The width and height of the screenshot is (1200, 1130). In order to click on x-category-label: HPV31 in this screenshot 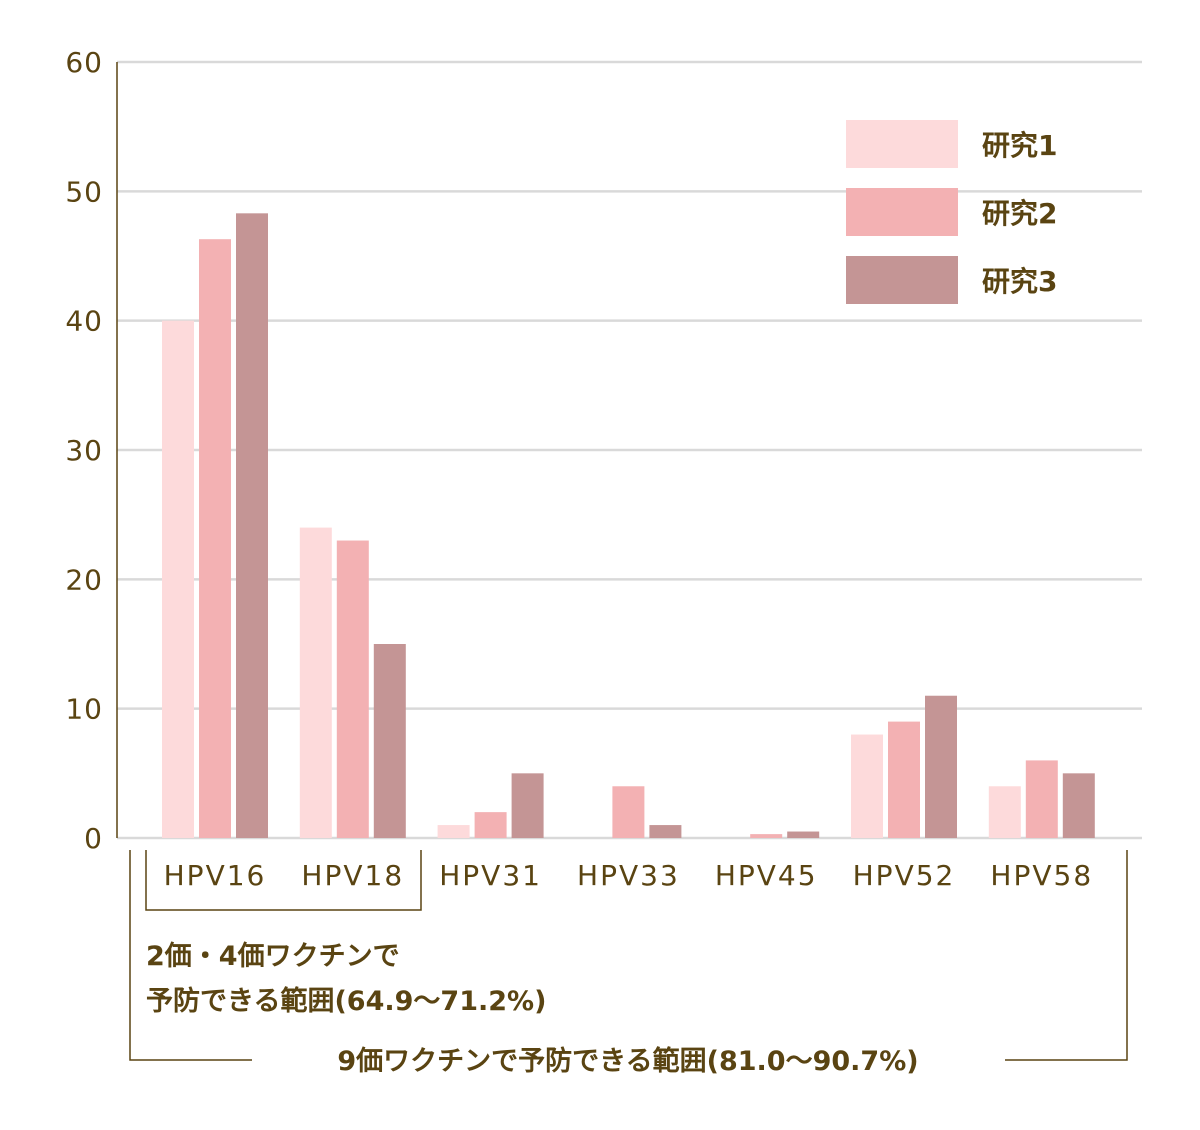, I will do `click(490, 875)`.